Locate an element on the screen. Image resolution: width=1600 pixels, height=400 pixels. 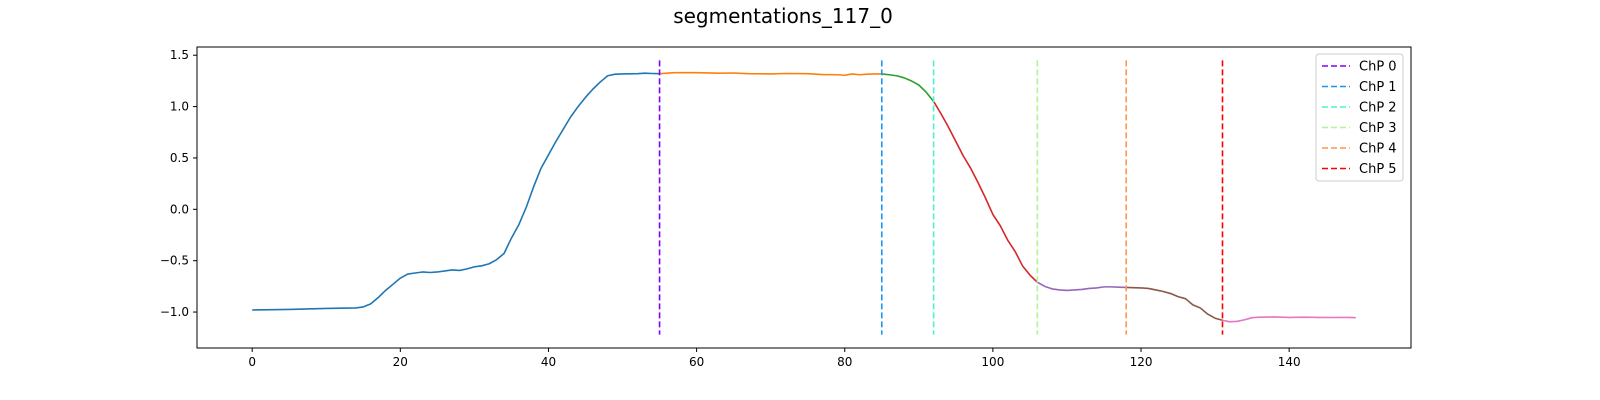
legend: ChP 0 ChP 1 ChP 2 ChP 3 ChP 4 ChP 5 is located at coordinates (1359, 117).